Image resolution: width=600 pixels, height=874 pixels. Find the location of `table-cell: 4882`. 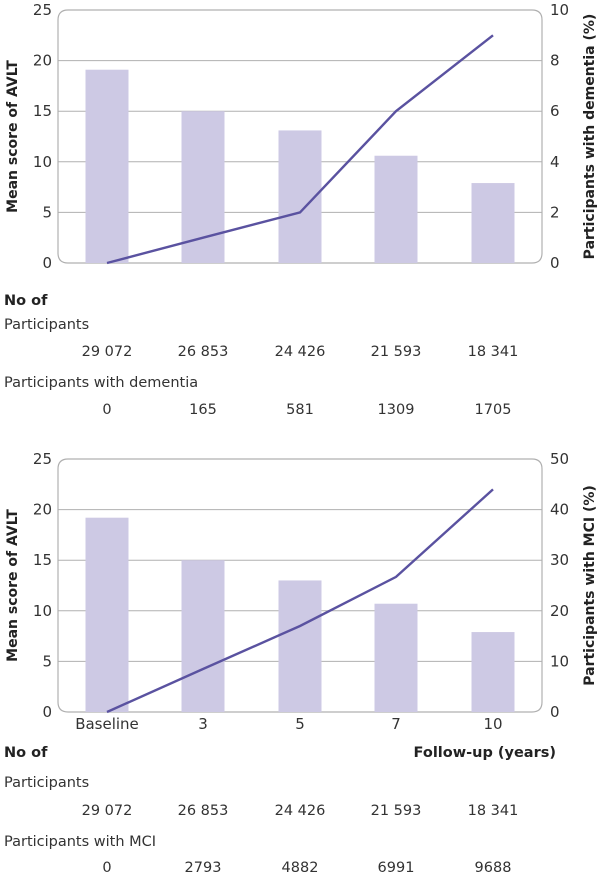

table-cell: 4882 is located at coordinates (300, 867).